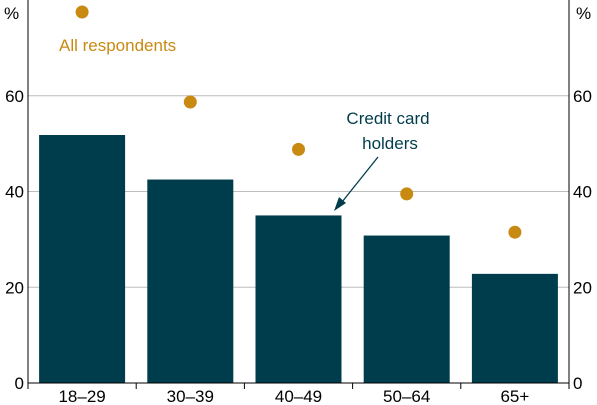 Image resolution: width=597 pixels, height=405 pixels. I want to click on x-tick-label: 18–29, so click(81, 396).